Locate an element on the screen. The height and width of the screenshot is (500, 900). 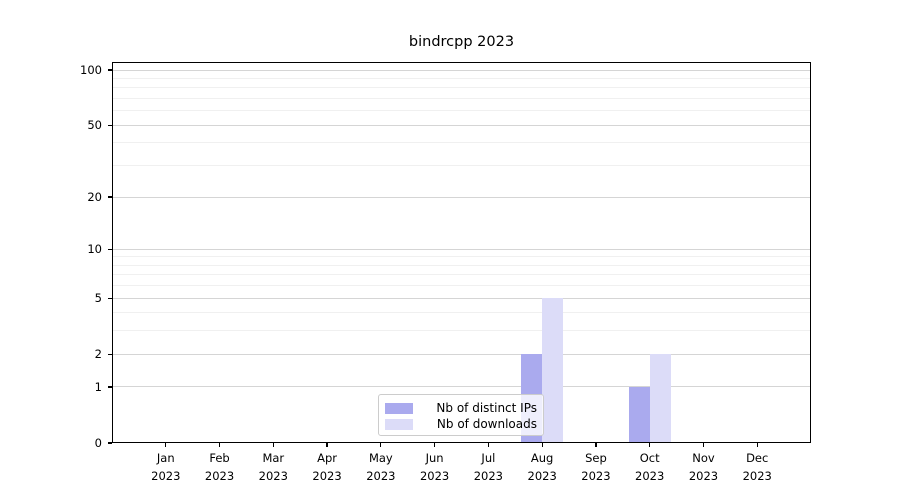
x-tick-label-jan: Jan 2023 is located at coordinates (166, 467).